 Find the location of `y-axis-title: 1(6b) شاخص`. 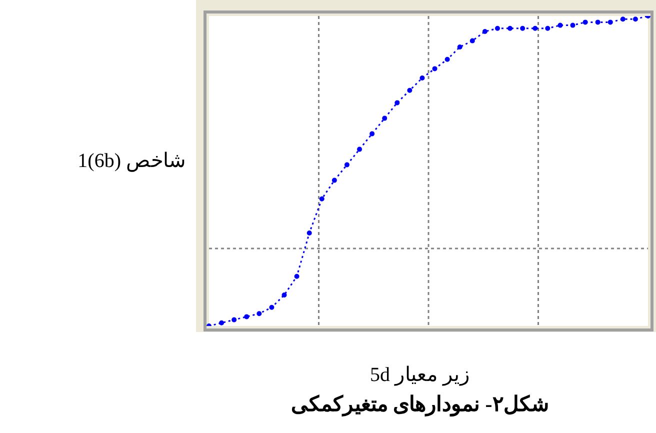

y-axis-title: 1(6b) شاخص is located at coordinates (131, 161).